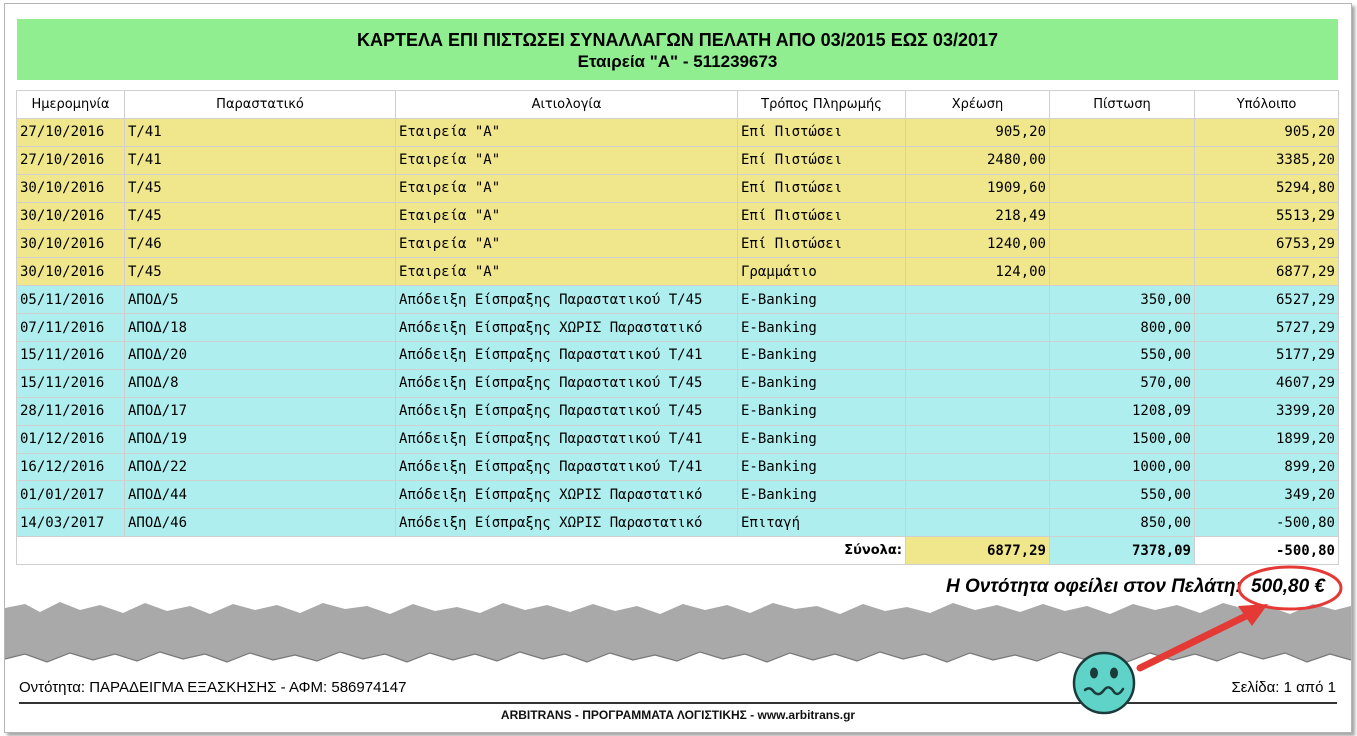 This screenshot has width=1357, height=736. Describe the element at coordinates (260, 411) in the screenshot. I see `cell-document: ΑΠΟΔ/17` at that location.